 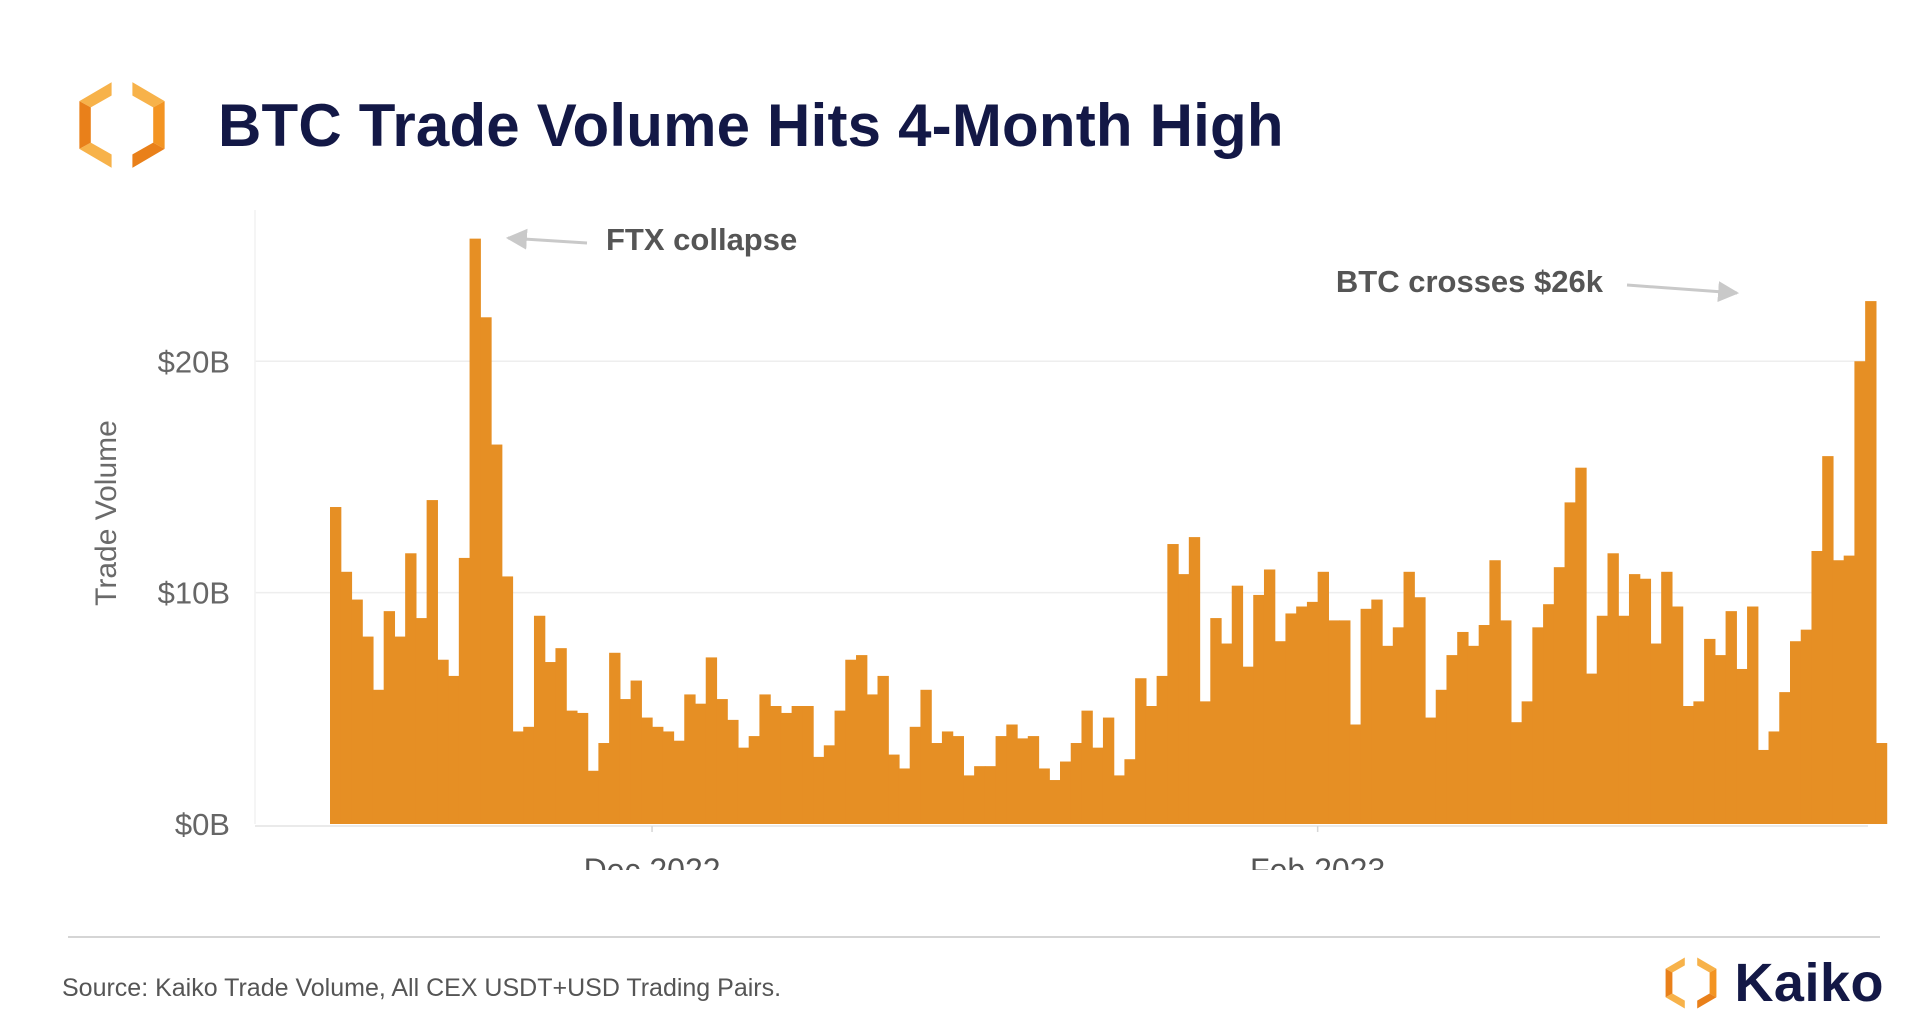 What do you see at coordinates (106, 513) in the screenshot?
I see `y-axis-title: Trade Volume` at bounding box center [106, 513].